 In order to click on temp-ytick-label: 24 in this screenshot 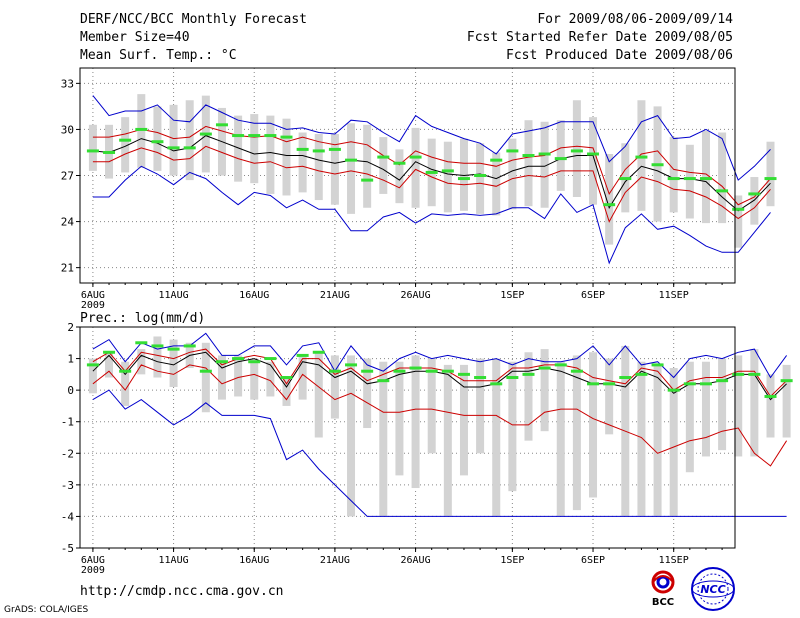, I will do `click(68, 222)`.